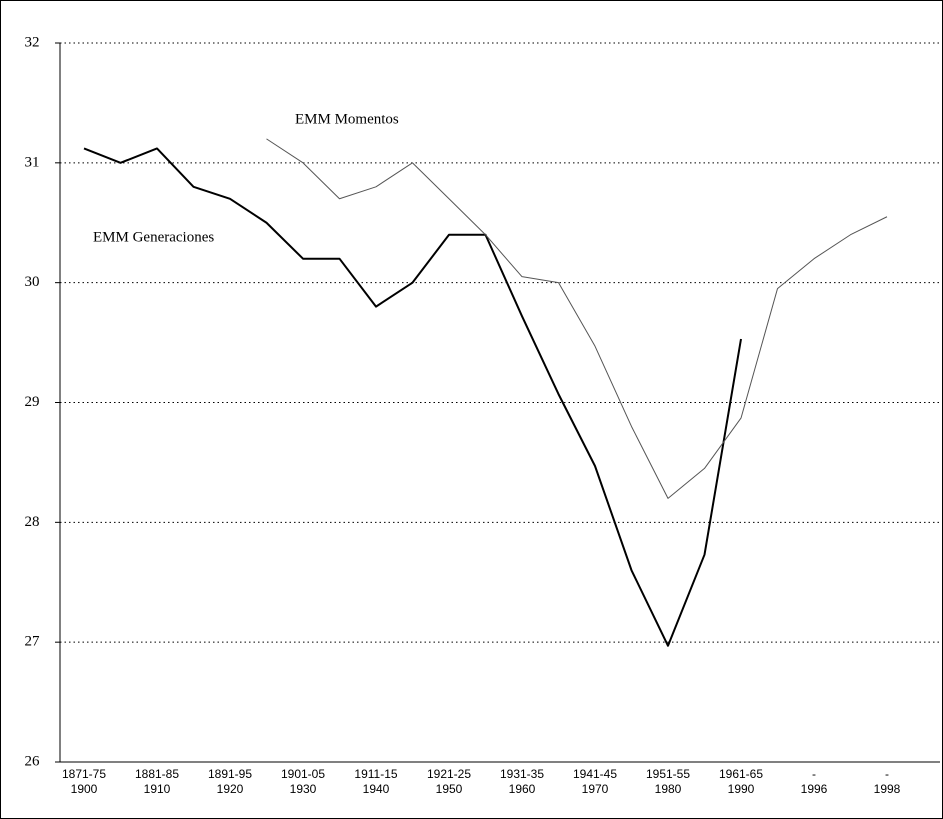 The height and width of the screenshot is (819, 943). What do you see at coordinates (32, 42) in the screenshot?
I see `y-tick-label: 32` at bounding box center [32, 42].